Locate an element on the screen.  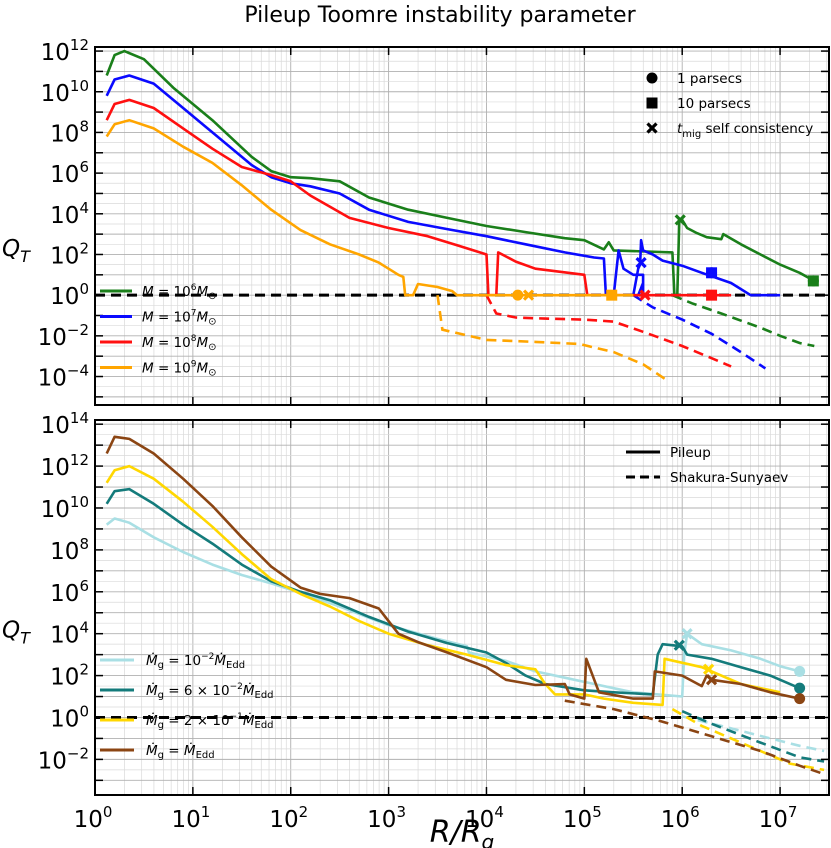
legend-label-yellow: Ṁg = 2 × 10−1ṀEdd is located at coordinates (210, 721).